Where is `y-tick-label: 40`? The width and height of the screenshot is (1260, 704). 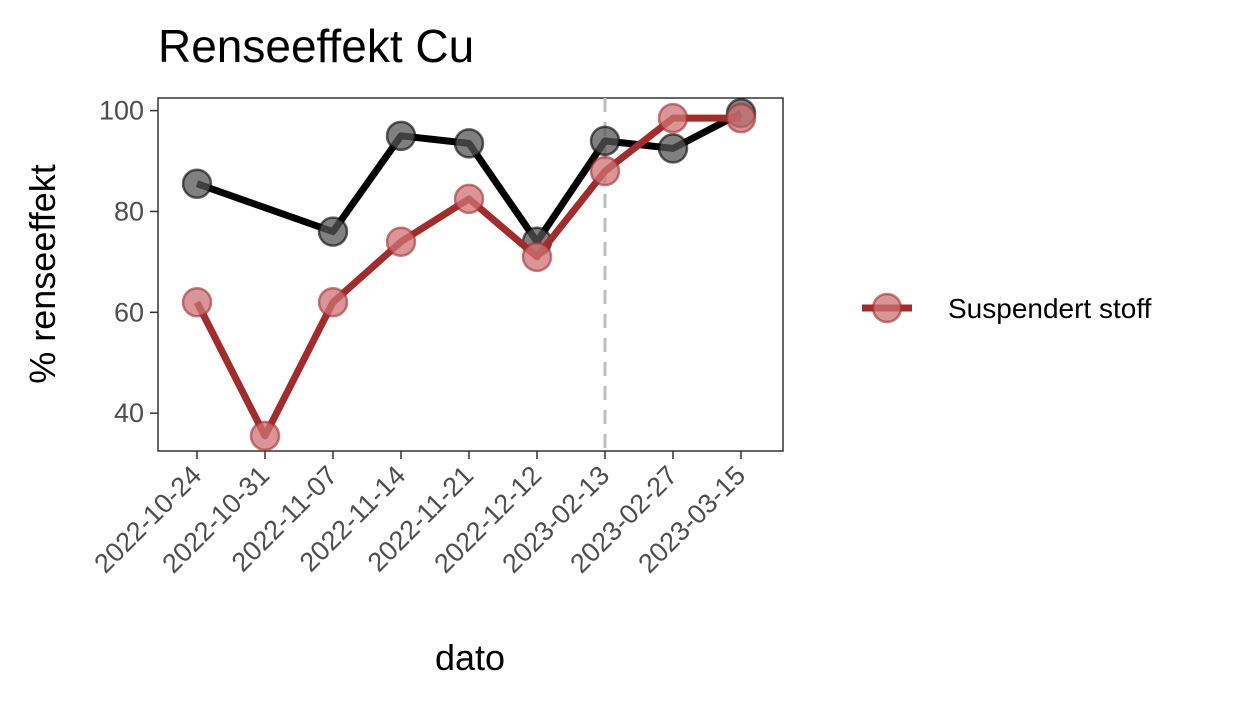
y-tick-label: 40 is located at coordinates (129, 413).